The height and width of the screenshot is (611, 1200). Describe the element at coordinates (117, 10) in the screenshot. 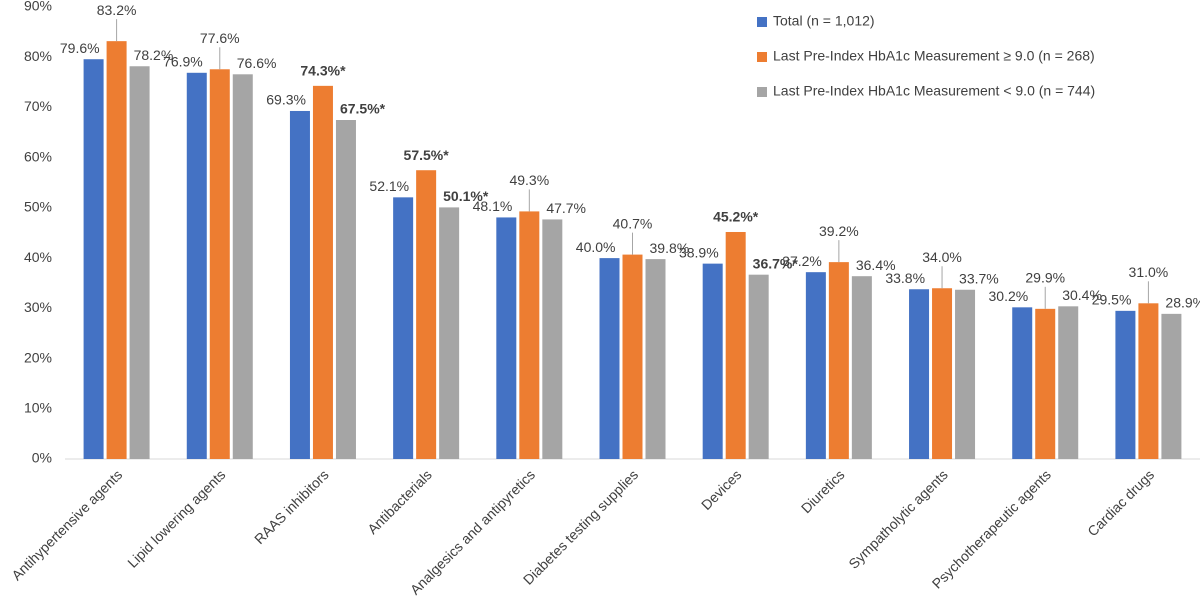

I see `data-label: 83.2%` at that location.